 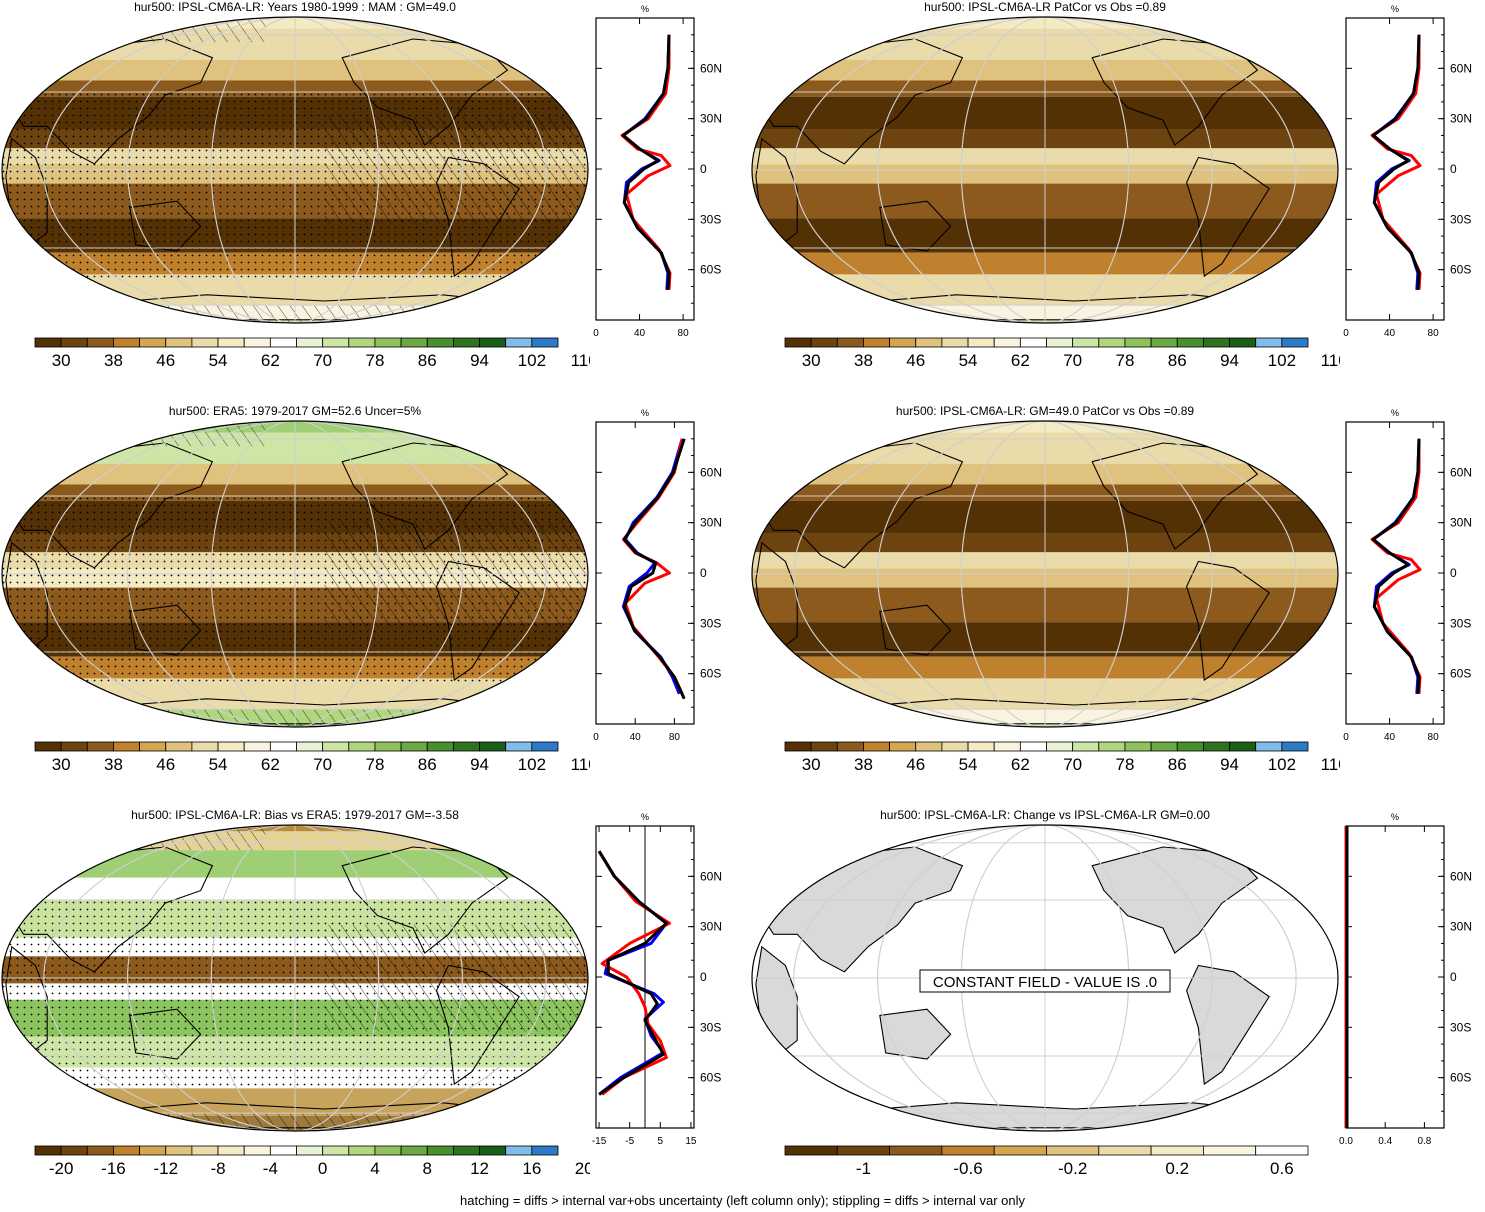 I want to click on lat-tick-label: 30S, so click(x=710, y=219).